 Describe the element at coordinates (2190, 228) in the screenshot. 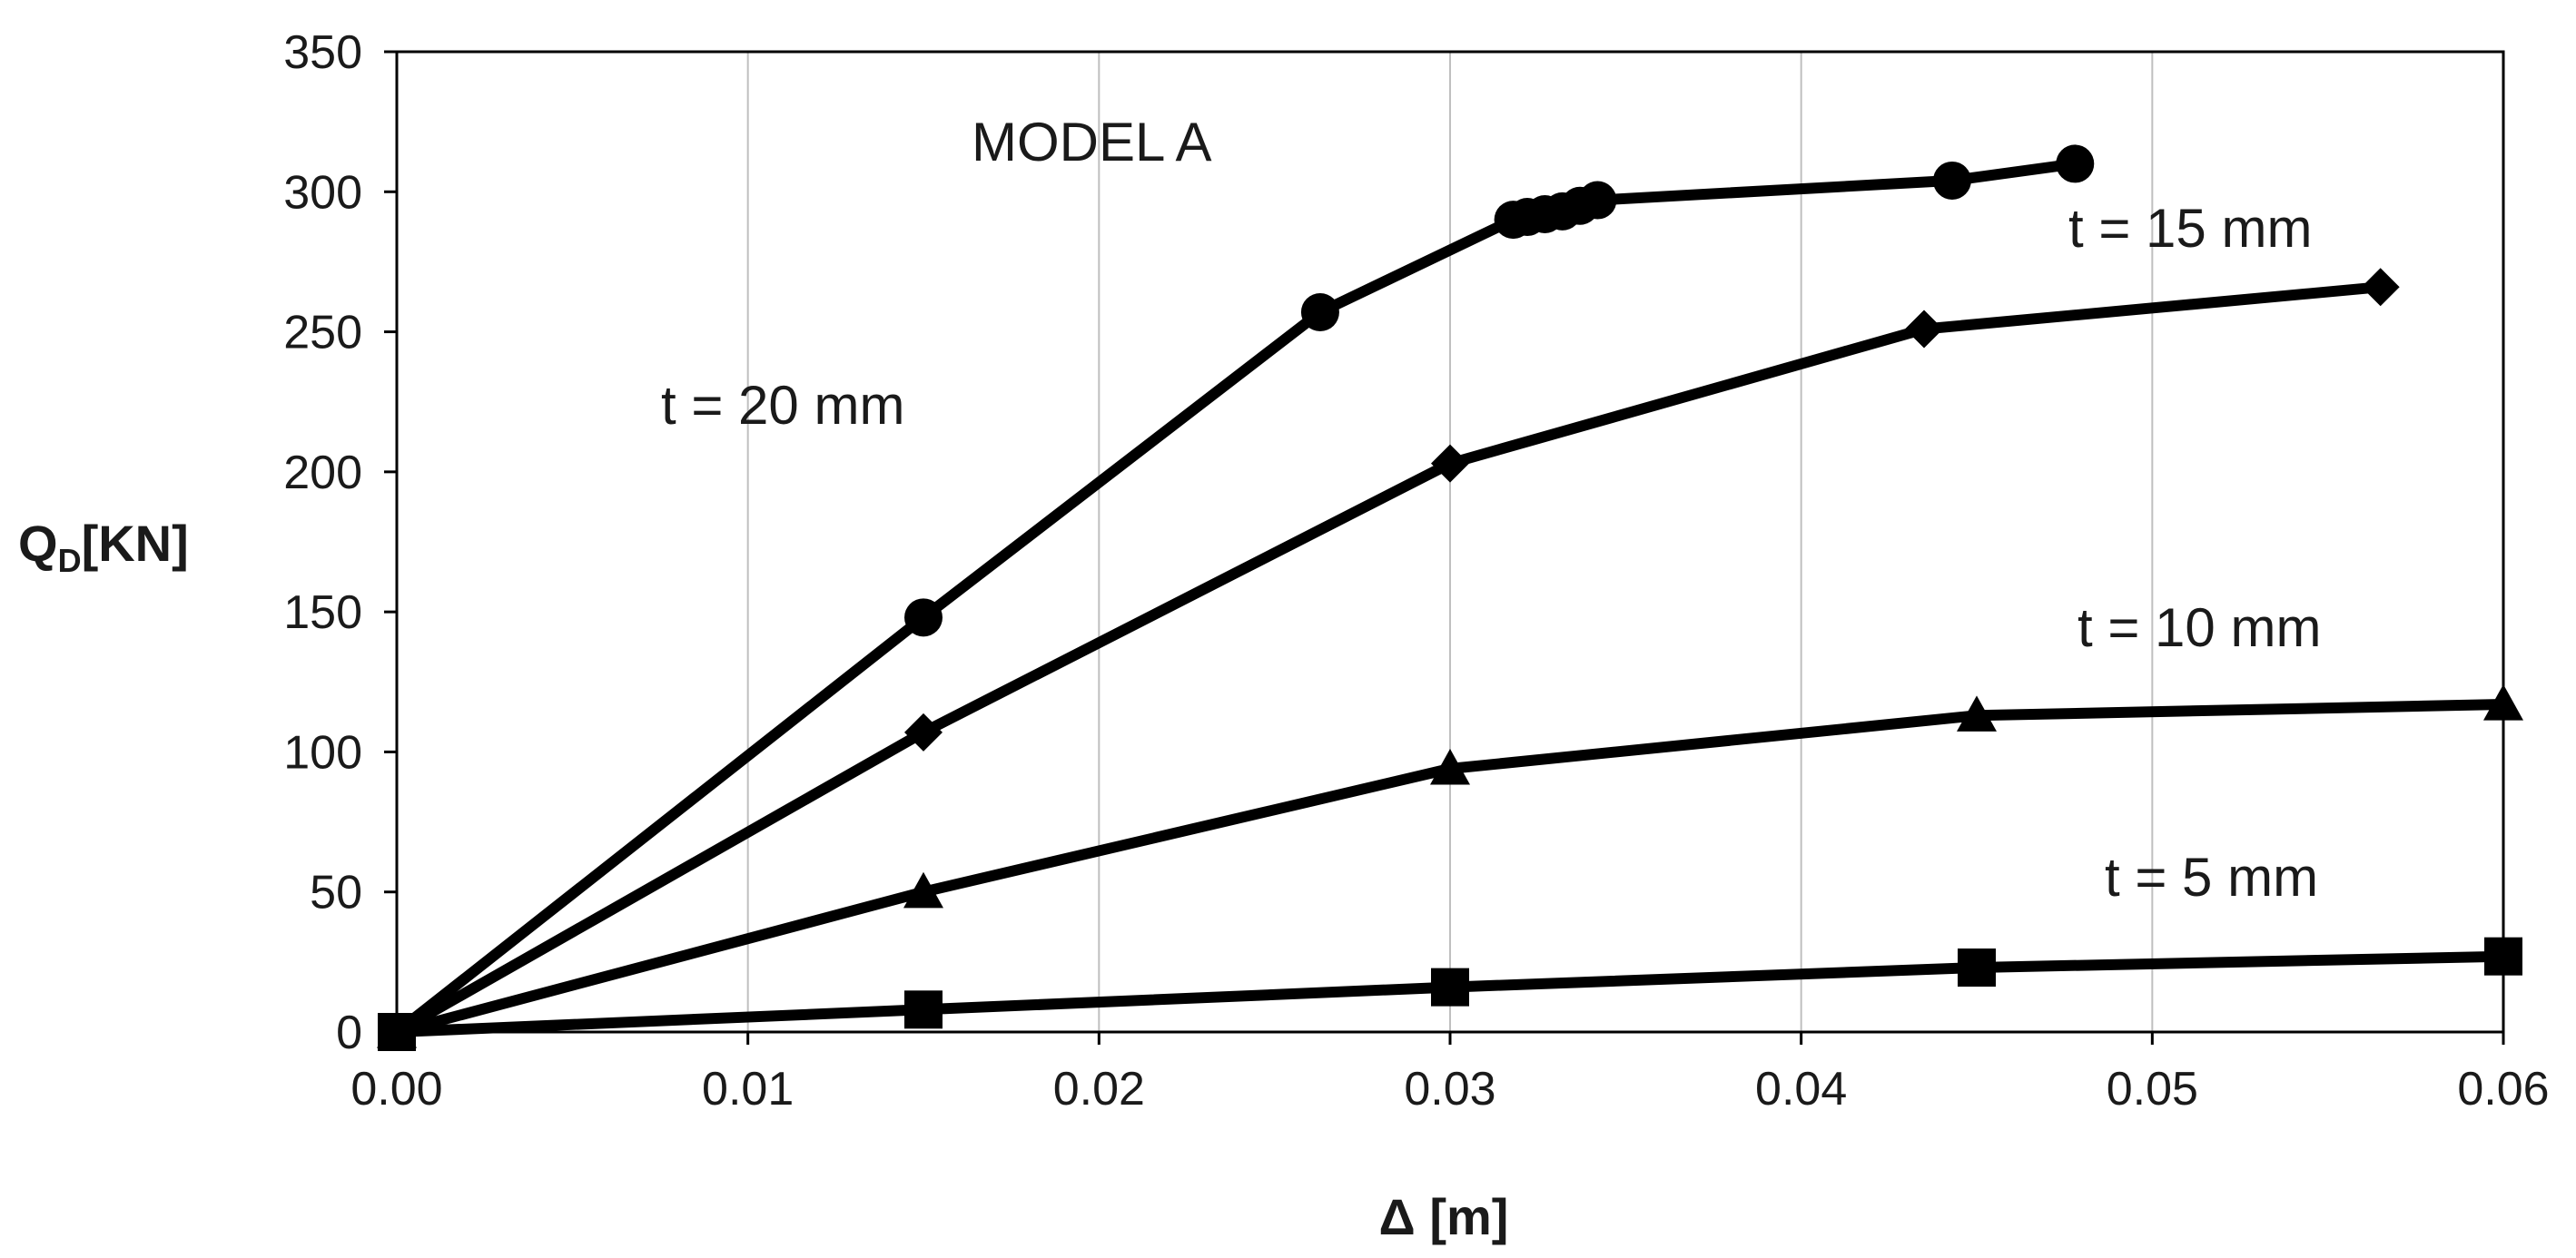

I see `label-t15: t = 15 mm` at that location.